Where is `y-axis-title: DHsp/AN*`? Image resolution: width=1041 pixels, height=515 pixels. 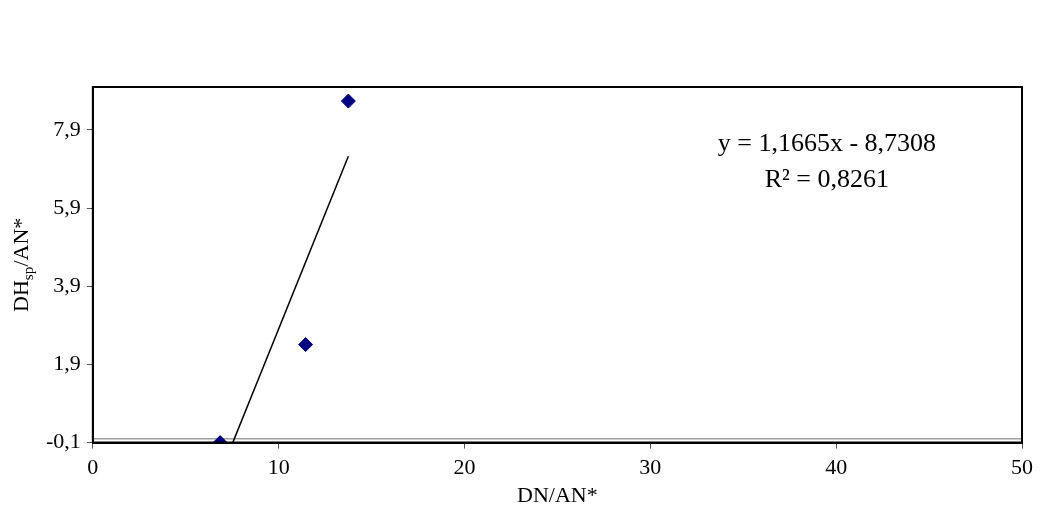
y-axis-title: DHsp/AN* is located at coordinates (21, 264).